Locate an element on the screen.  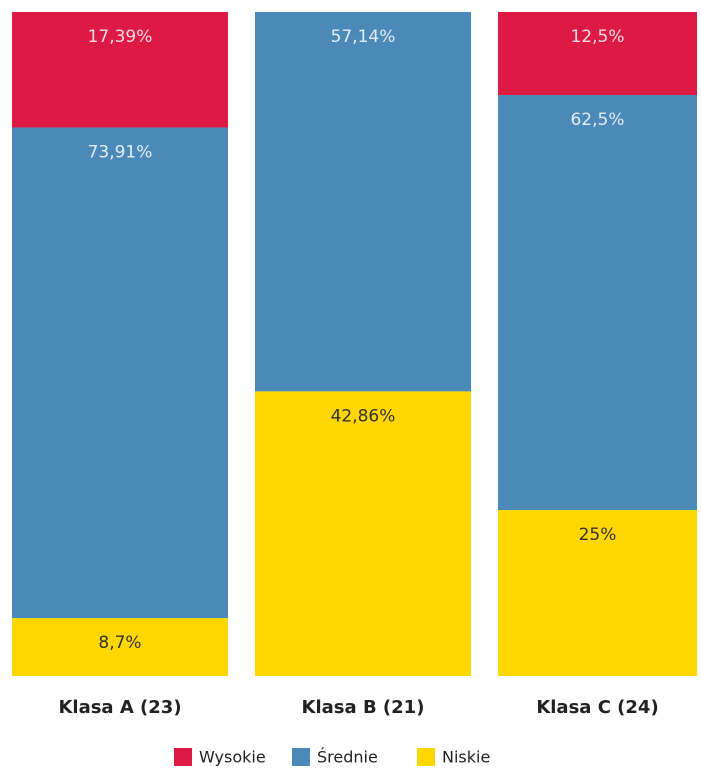
value-label: 57,14% is located at coordinates (363, 37).